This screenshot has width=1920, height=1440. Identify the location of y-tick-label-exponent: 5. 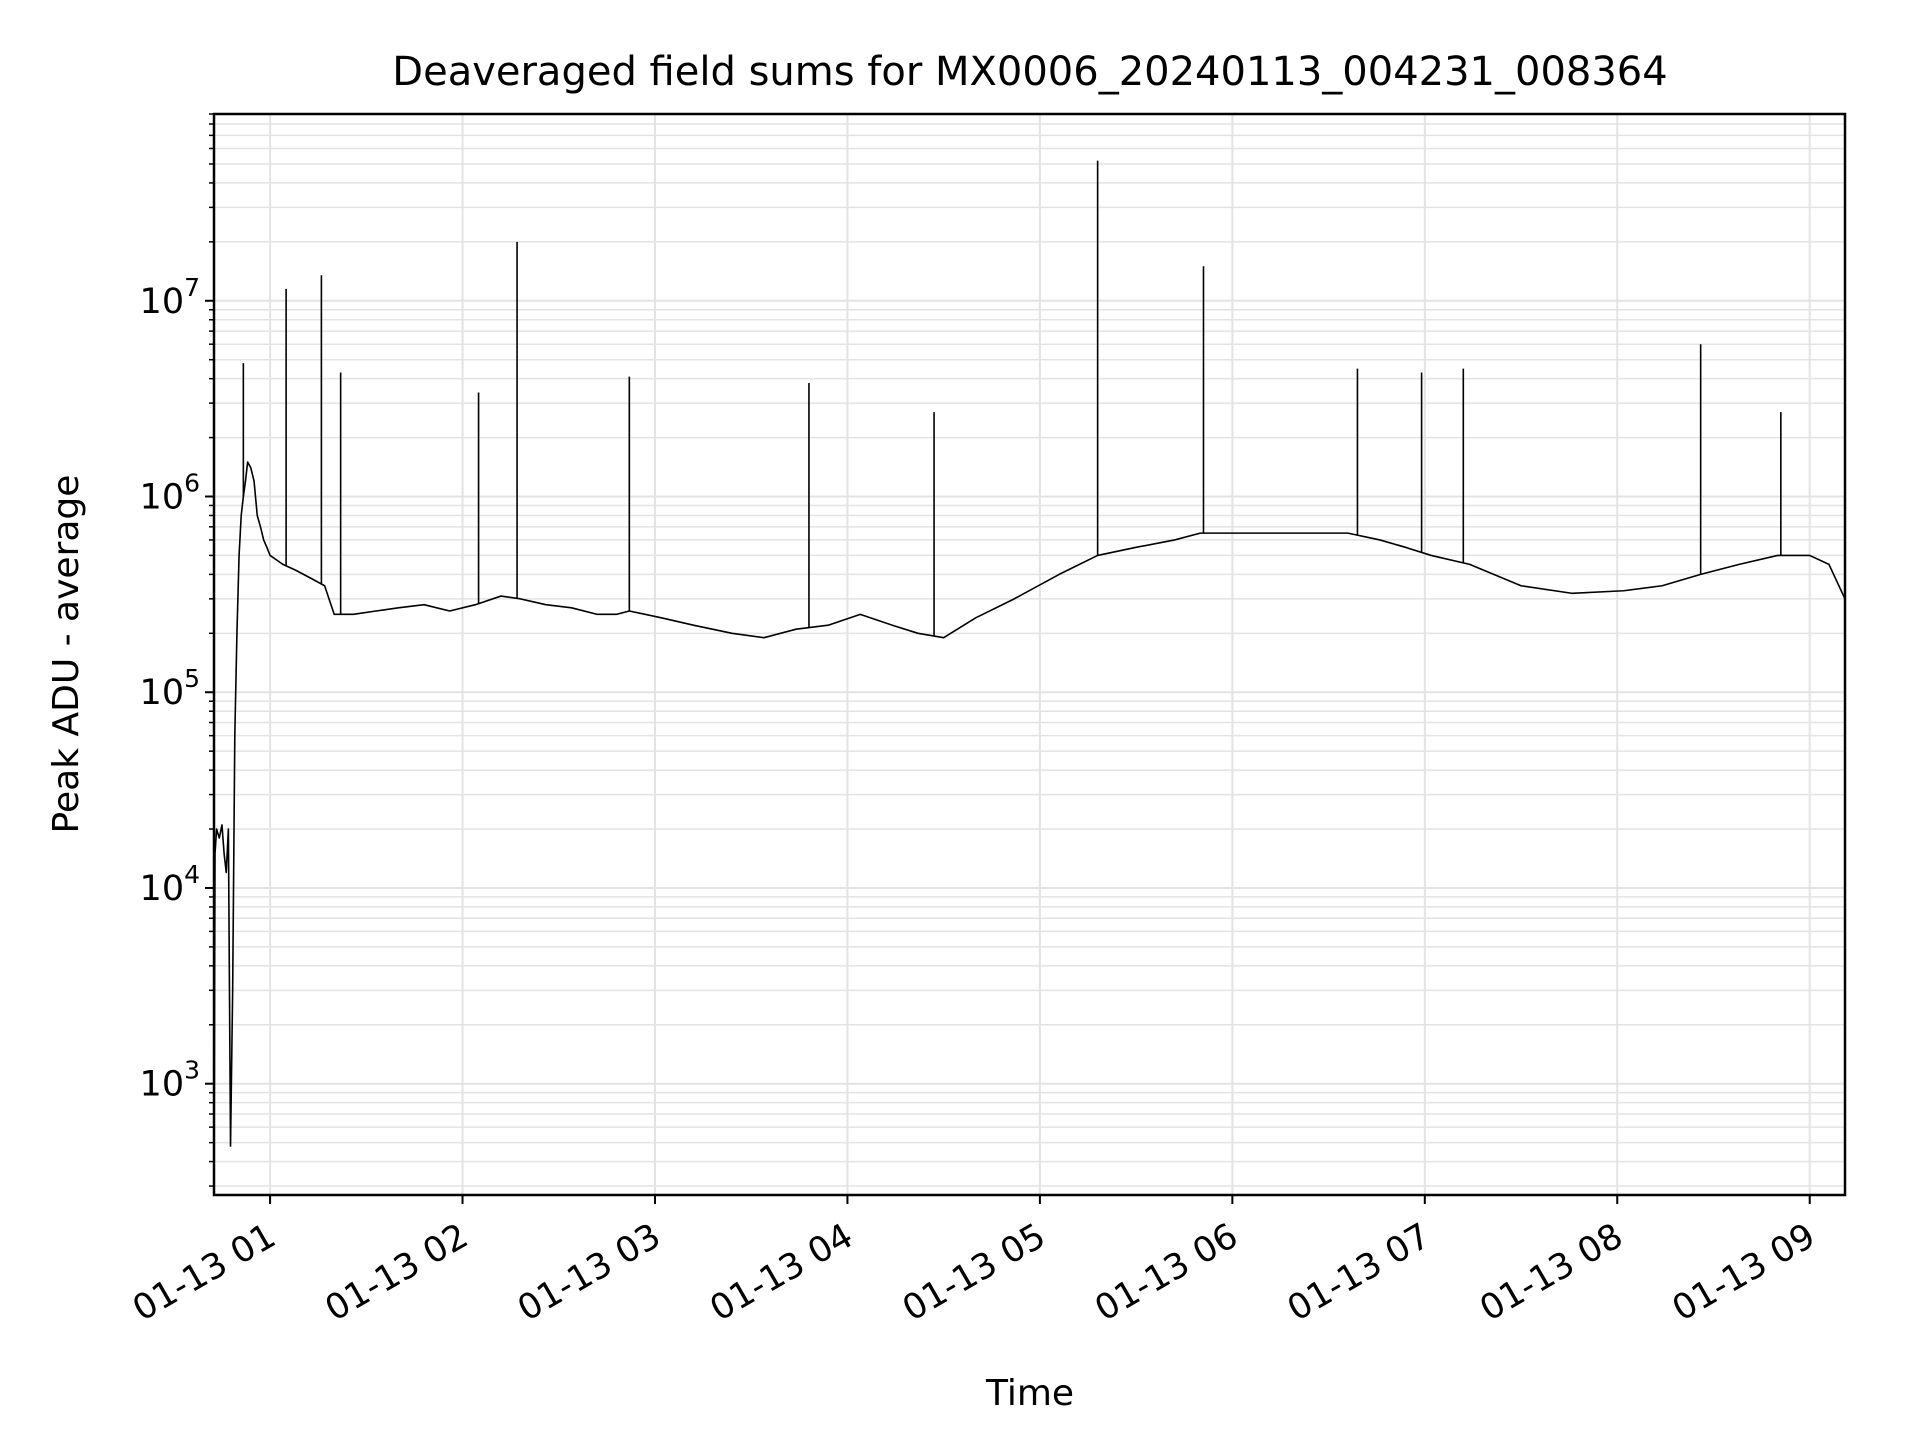
(192, 678).